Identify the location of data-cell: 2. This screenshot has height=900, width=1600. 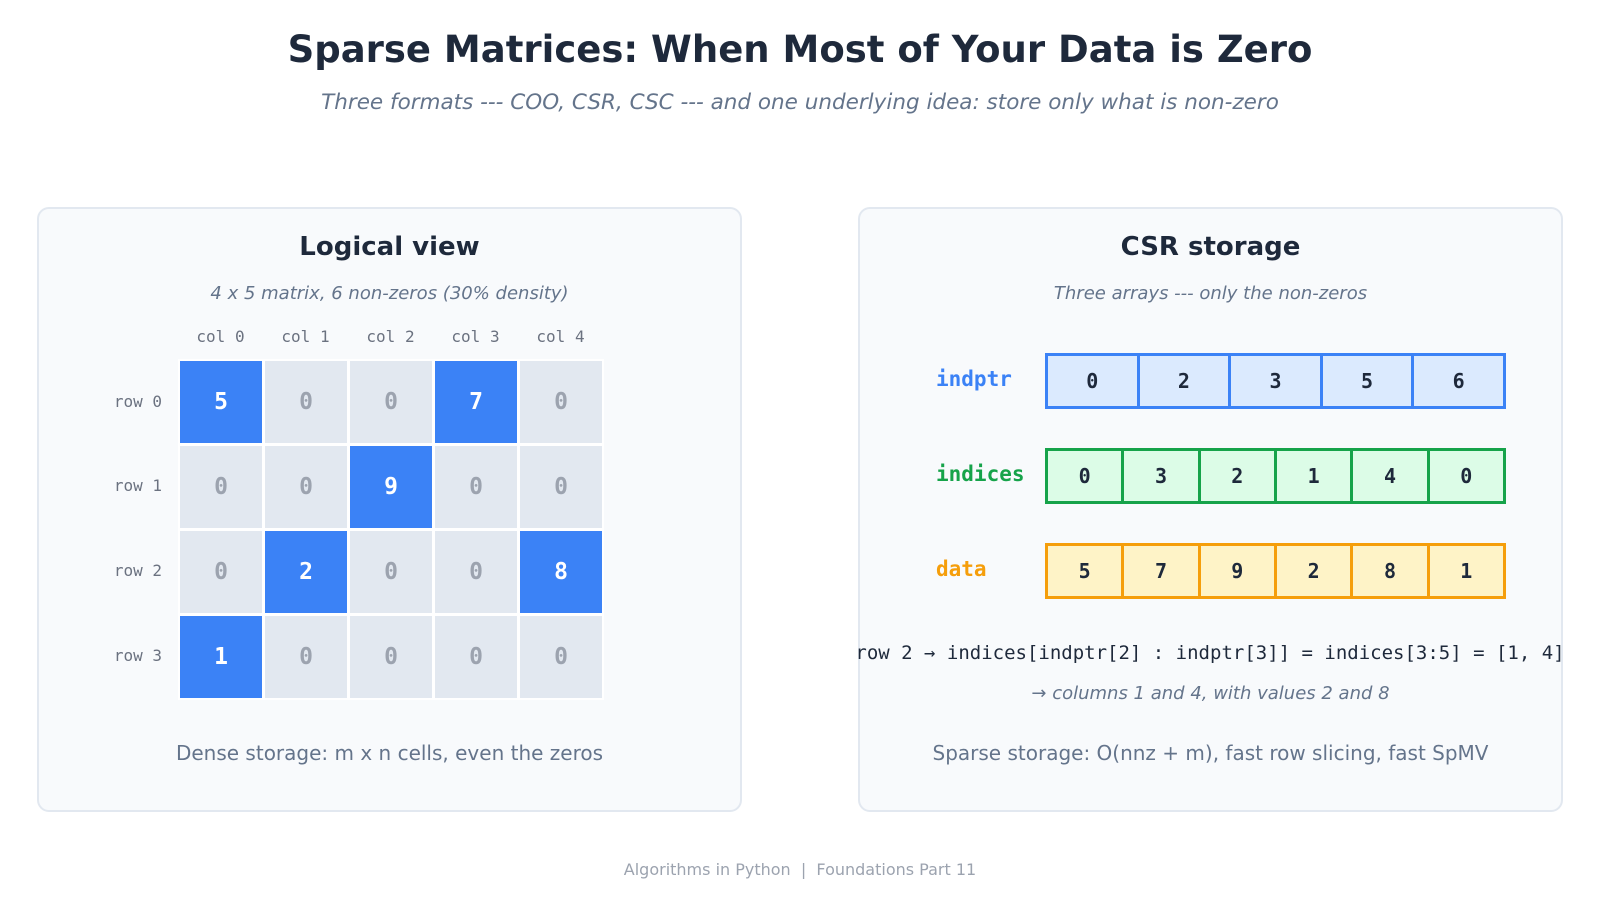
(1315, 571).